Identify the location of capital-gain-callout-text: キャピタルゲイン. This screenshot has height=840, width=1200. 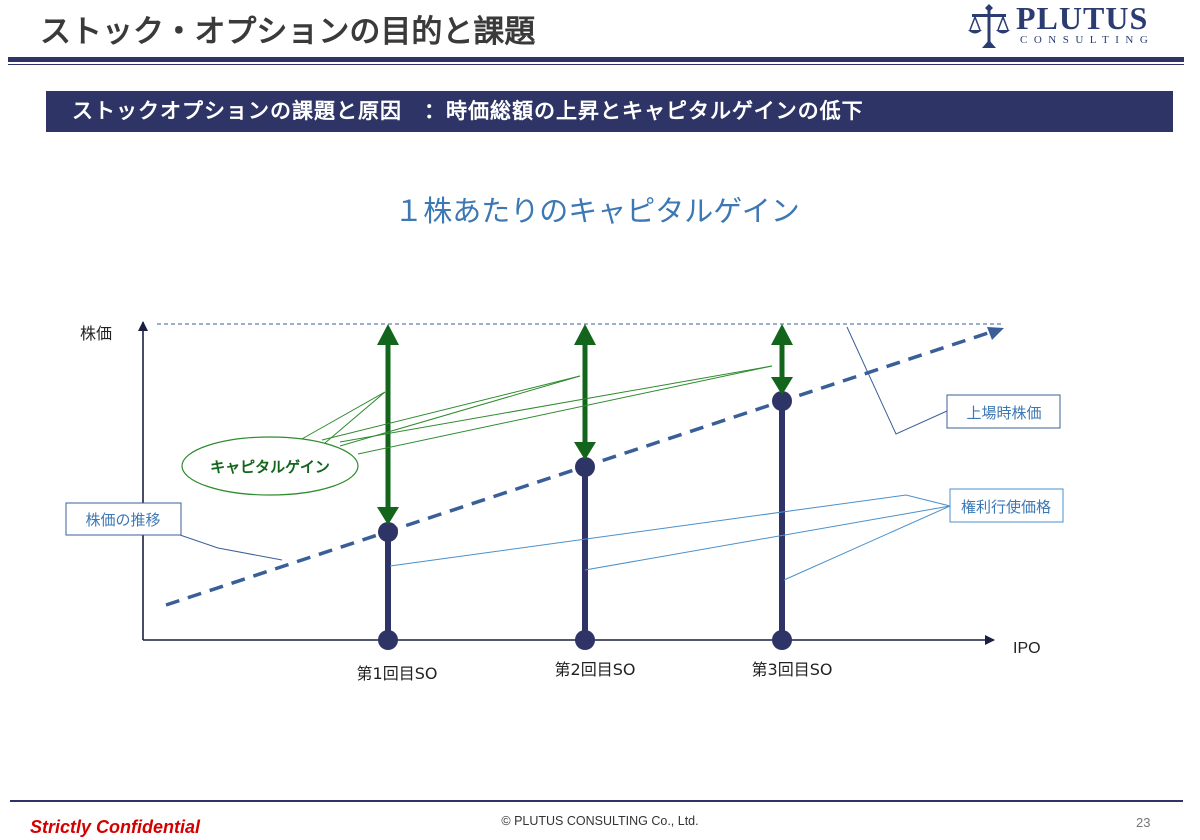
(270, 467).